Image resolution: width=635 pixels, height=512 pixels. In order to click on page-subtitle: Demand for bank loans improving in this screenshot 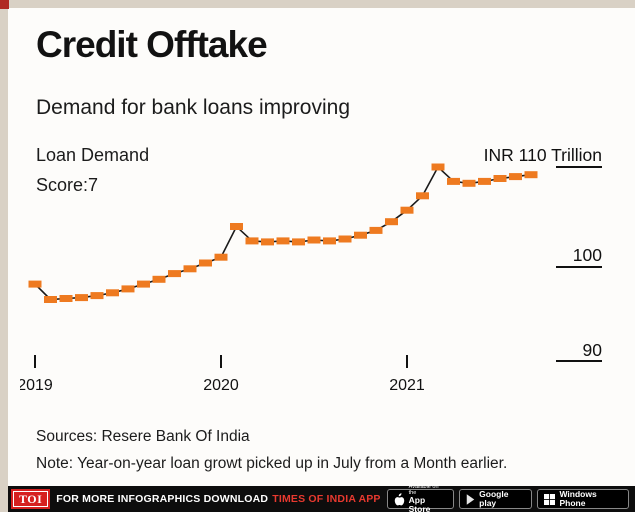, I will do `click(193, 107)`.